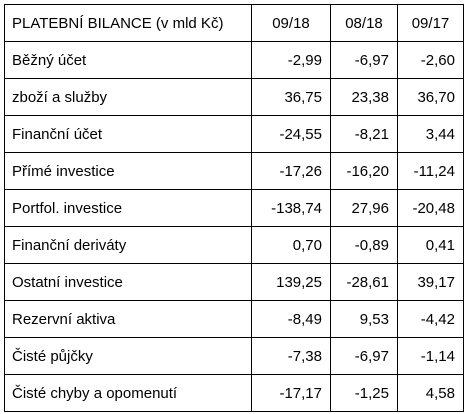 The height and width of the screenshot is (414, 469). I want to click on table-row: Finanční účet -24,55 -8,21 3,44, so click(234, 134).